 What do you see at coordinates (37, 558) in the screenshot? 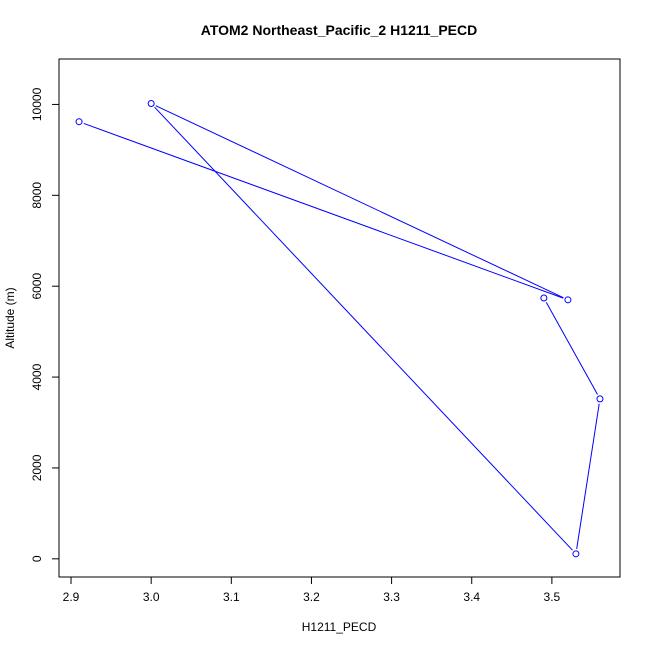
I see `y-tick-label: 0` at bounding box center [37, 558].